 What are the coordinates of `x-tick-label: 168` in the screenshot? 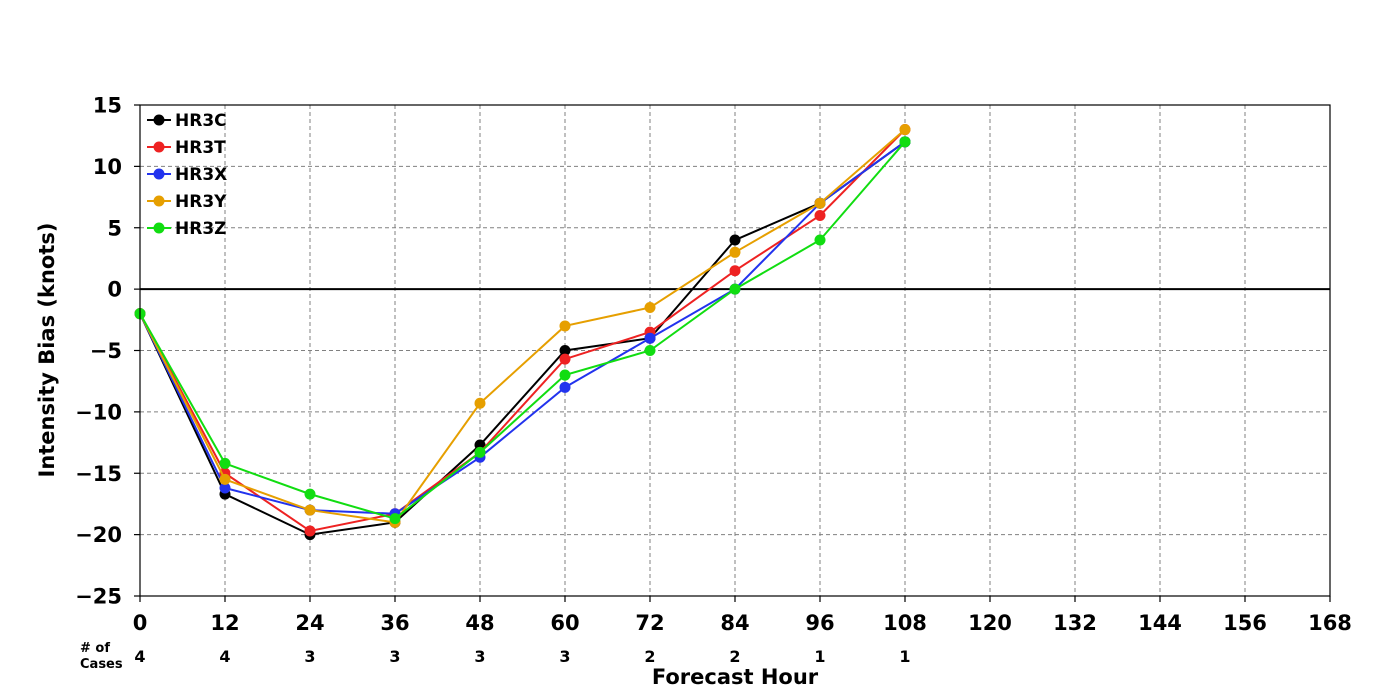 It's located at (1330, 623).